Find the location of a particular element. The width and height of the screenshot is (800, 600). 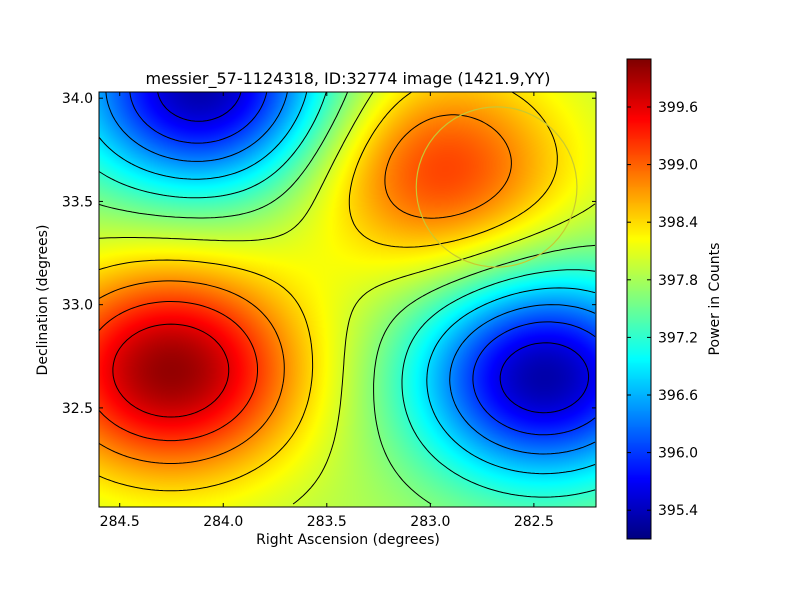

colorbar-frame is located at coordinates (639, 299).